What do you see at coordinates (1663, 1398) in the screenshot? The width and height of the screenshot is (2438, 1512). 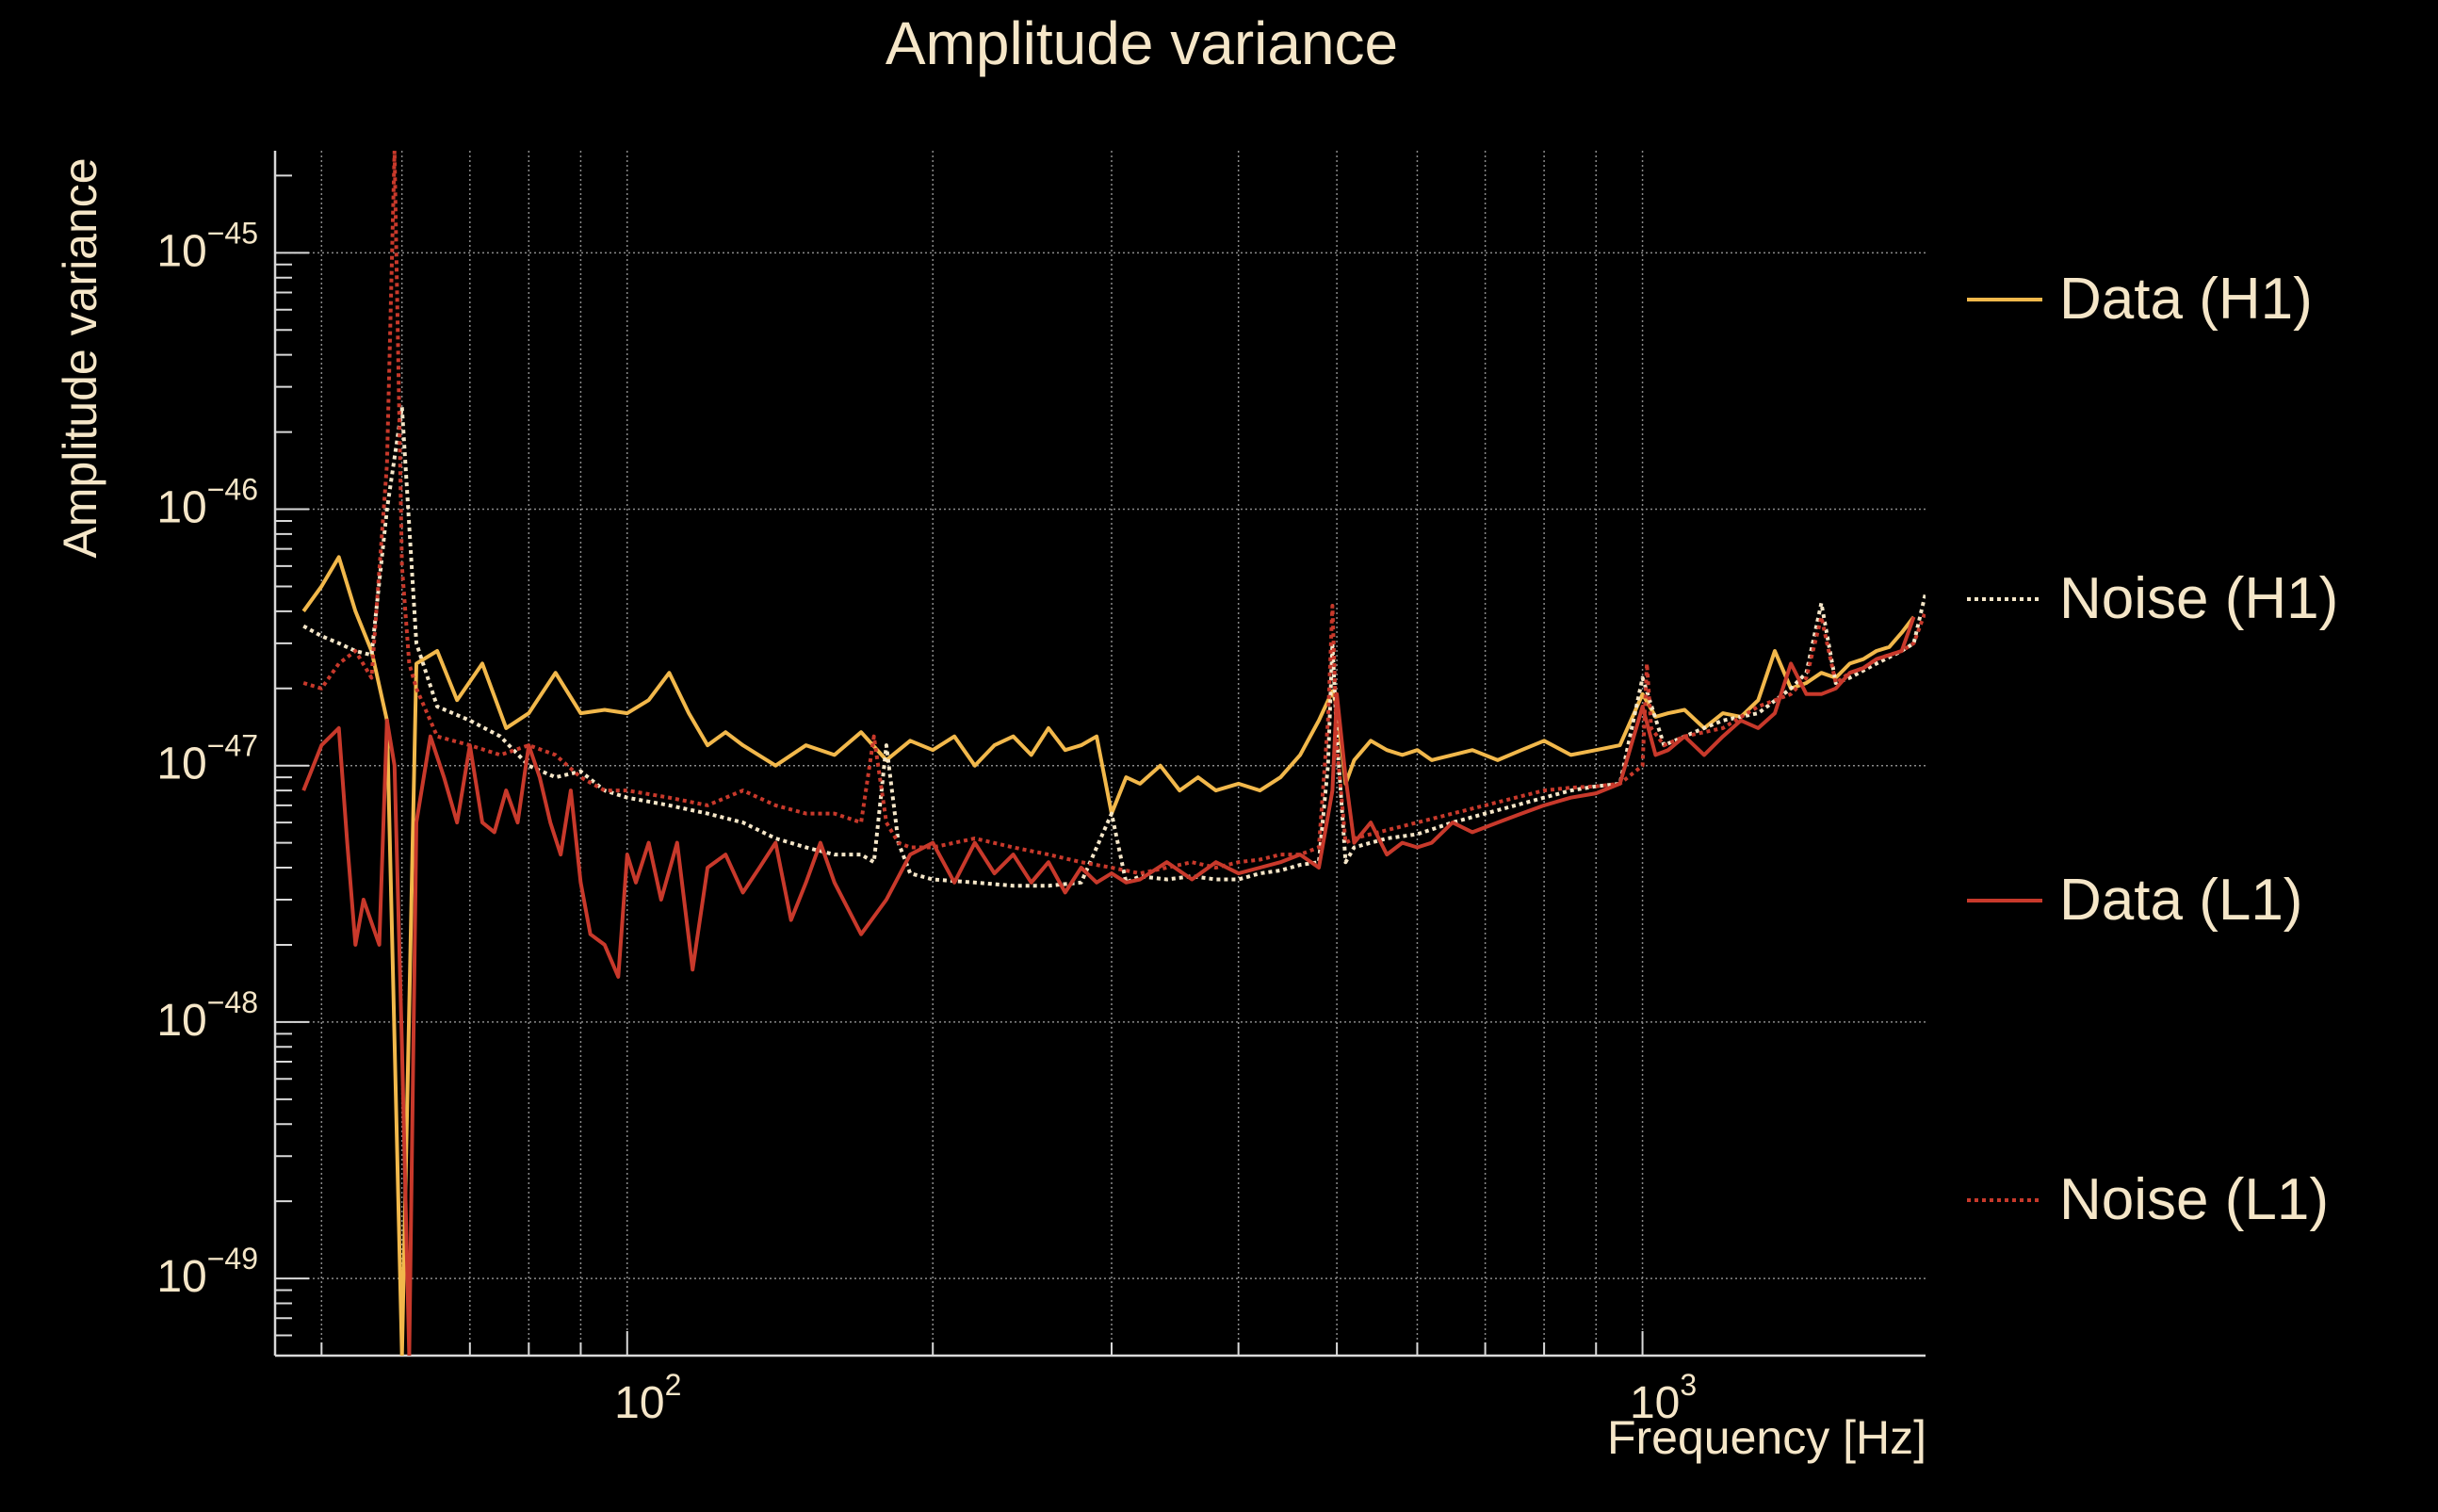 I see `x-tick-label: 10³` at bounding box center [1663, 1398].